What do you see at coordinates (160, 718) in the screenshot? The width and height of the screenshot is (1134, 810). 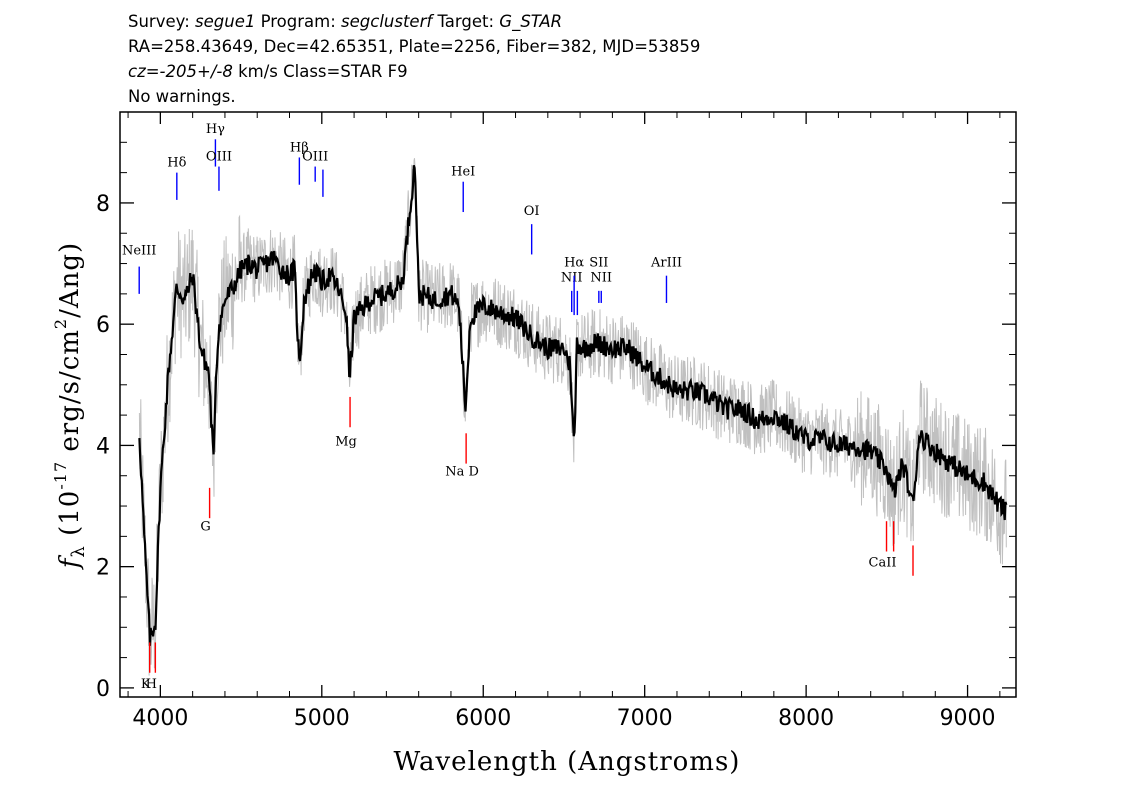 I see `x-tick-label-0: 4000` at bounding box center [160, 718].